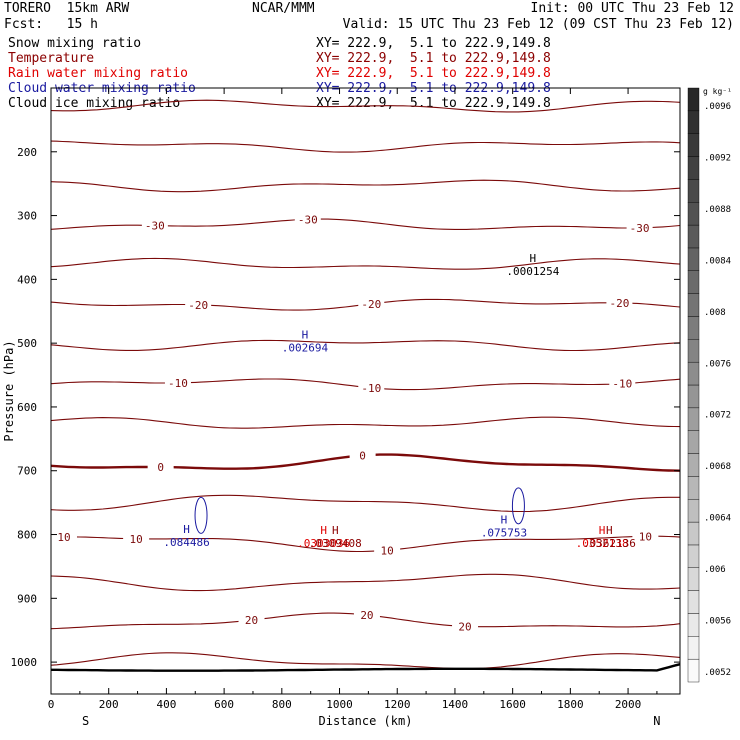 Image resolution: width=740 pixels, height=740 pixels. Describe the element at coordinates (532, 271) in the screenshot. I see `maximum-value: .0001254` at that location.